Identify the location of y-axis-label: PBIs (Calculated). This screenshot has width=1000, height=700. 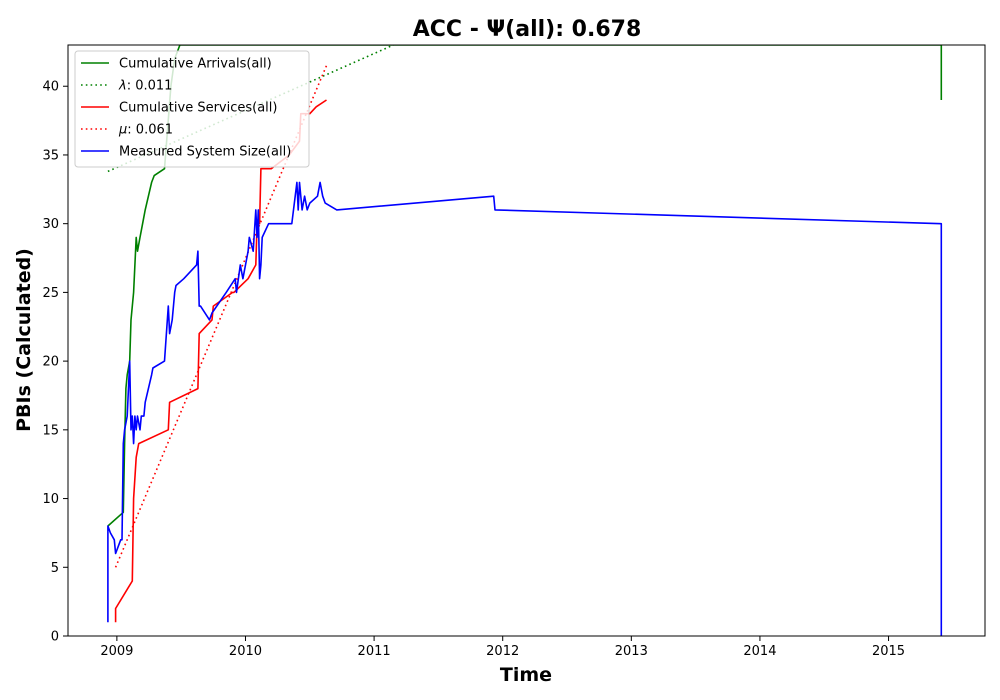
(24, 340).